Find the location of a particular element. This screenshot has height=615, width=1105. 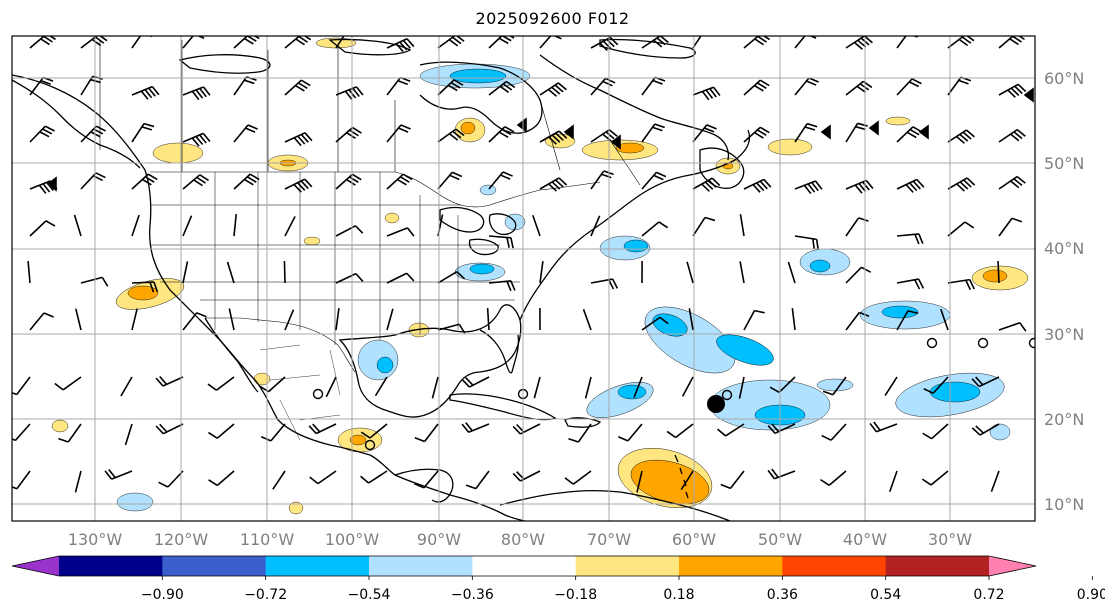

lon-label: 60°W is located at coordinates (694, 539).